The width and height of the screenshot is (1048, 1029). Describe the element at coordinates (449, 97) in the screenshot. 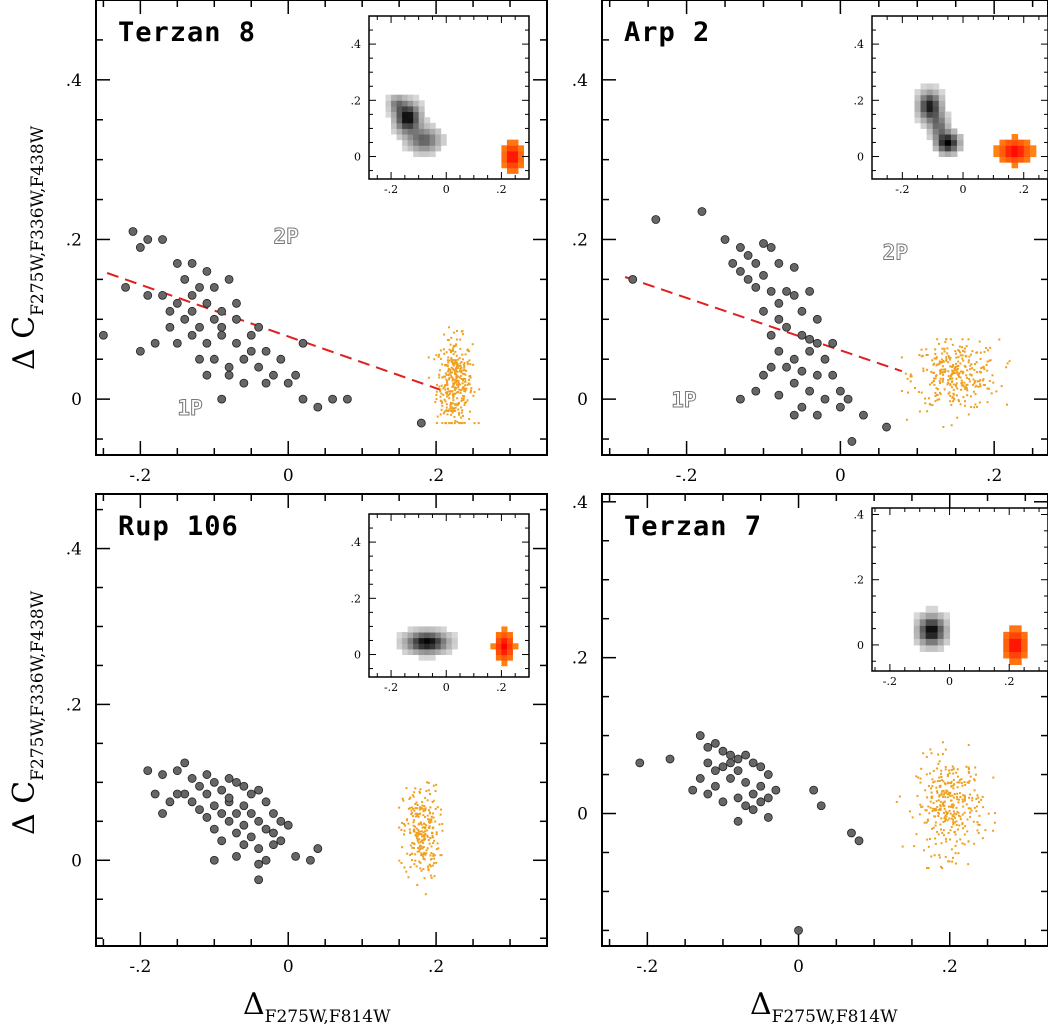

I see `inset-frame` at that location.